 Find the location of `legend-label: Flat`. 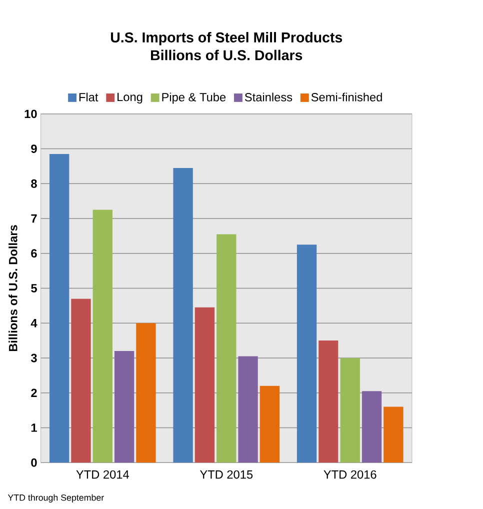

legend-label: Flat is located at coordinates (88, 97).